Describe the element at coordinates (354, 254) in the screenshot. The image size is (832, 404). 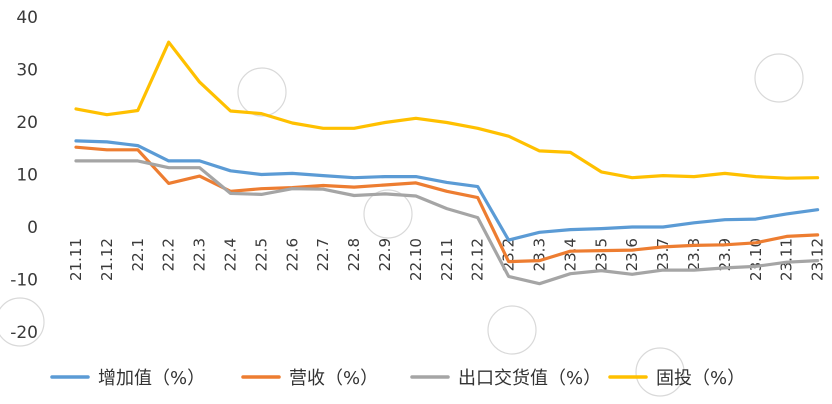
I see `x-tick-label: 22.8` at that location.